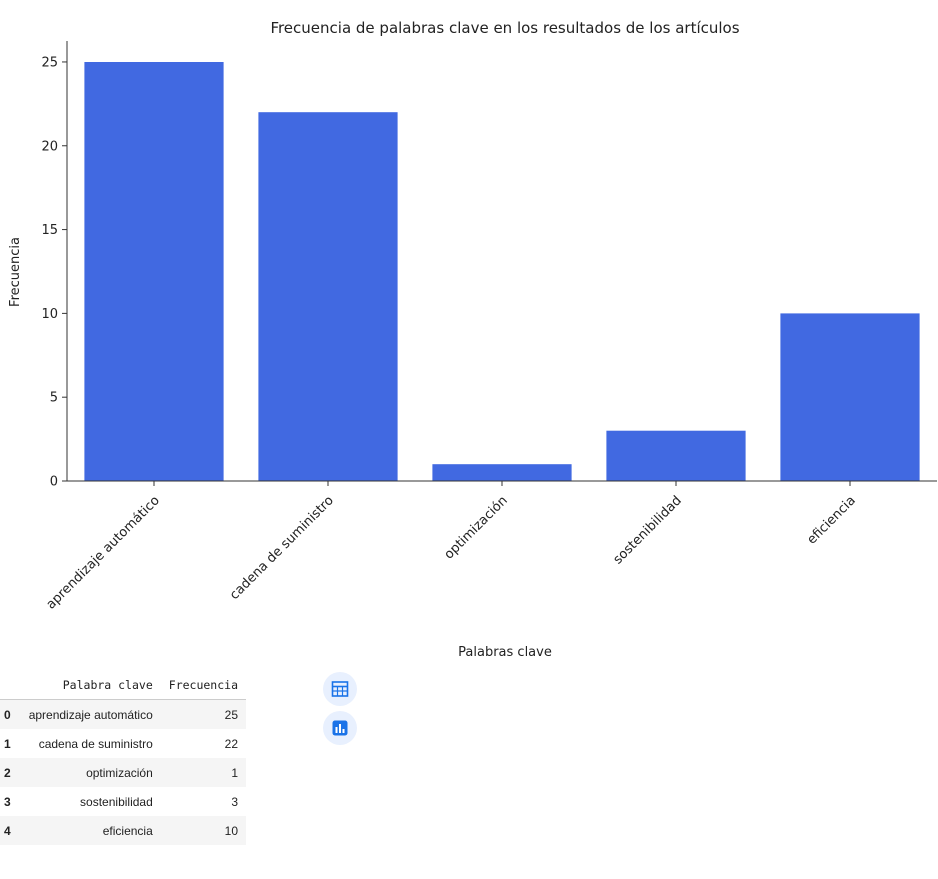  What do you see at coordinates (476, 527) in the screenshot?
I see `x-tick-label: optimización` at bounding box center [476, 527].